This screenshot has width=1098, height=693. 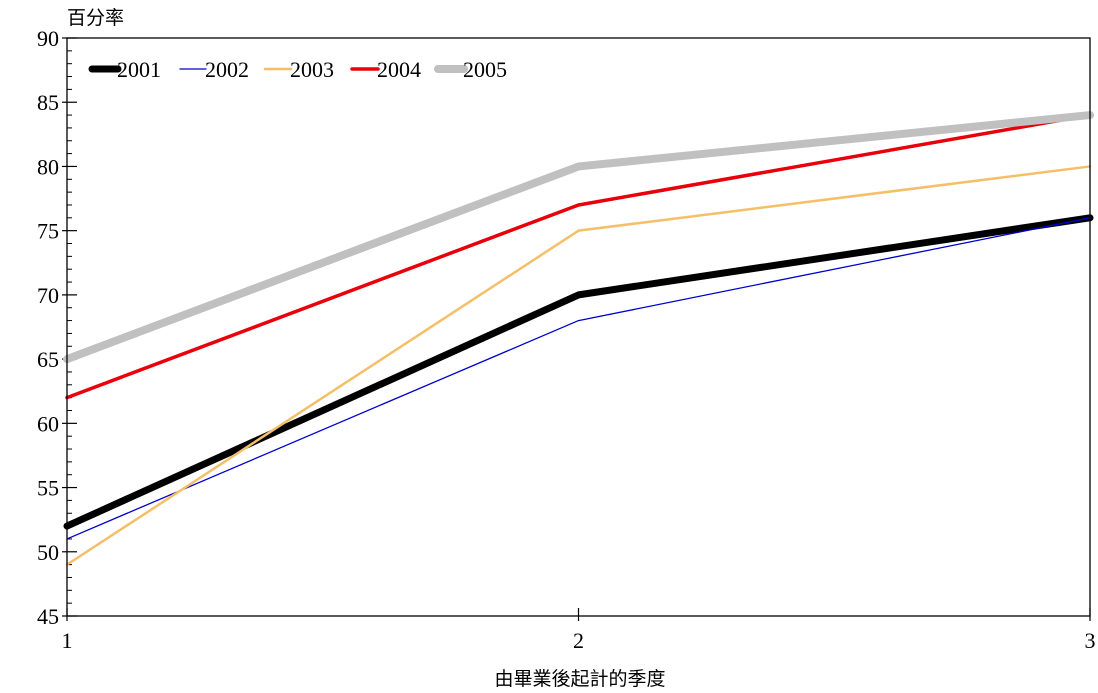 What do you see at coordinates (48, 359) in the screenshot?
I see `y-tick-label: 65` at bounding box center [48, 359].